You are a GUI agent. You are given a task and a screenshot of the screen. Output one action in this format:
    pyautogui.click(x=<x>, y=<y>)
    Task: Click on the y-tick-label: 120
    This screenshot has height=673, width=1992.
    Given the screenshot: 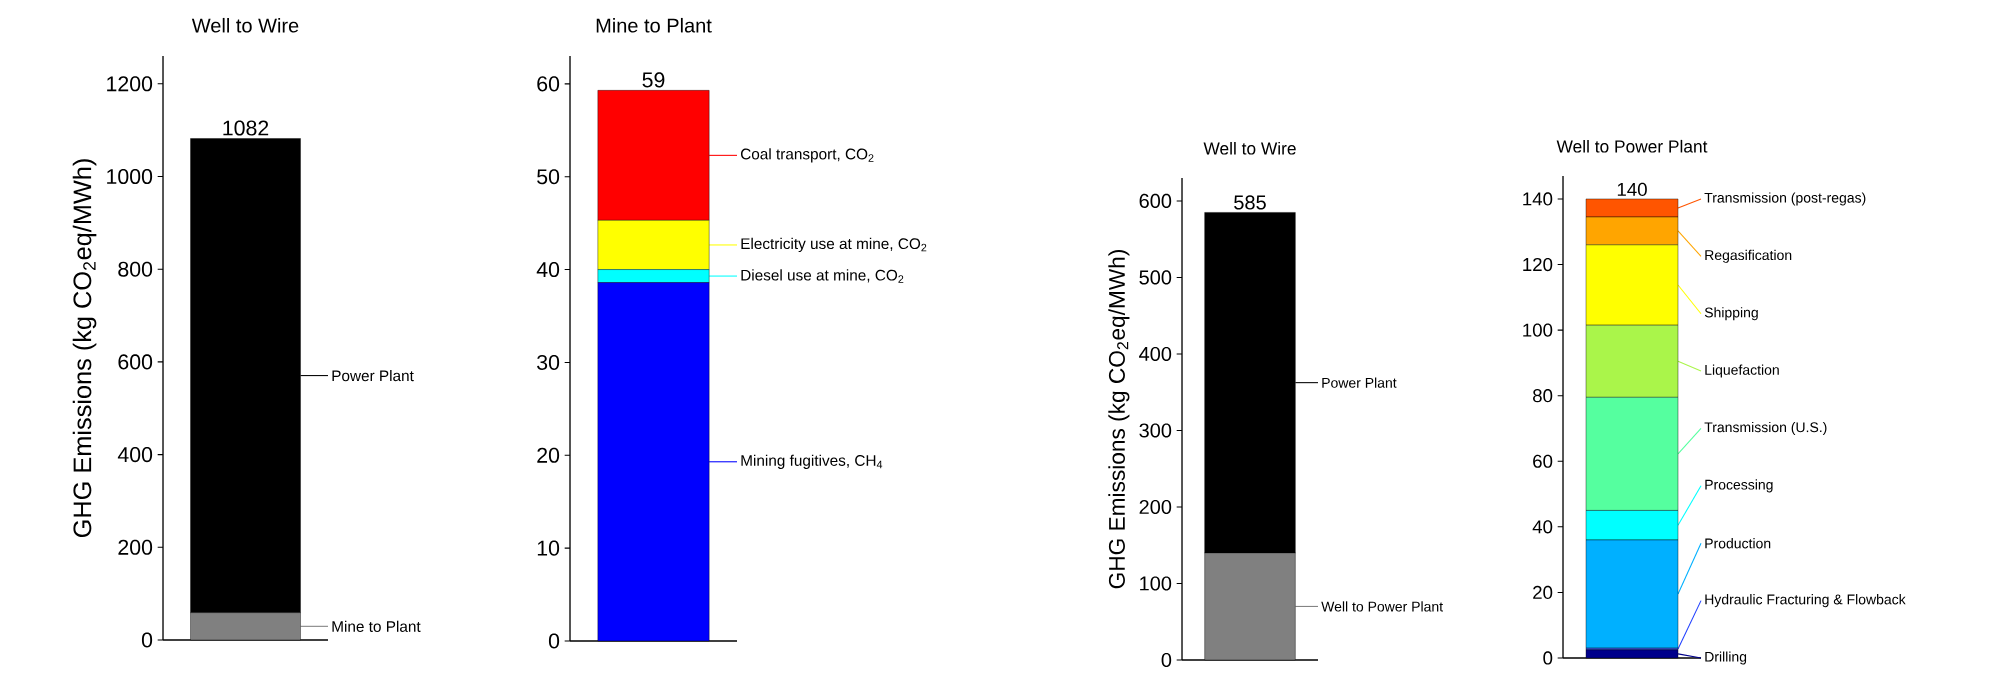 What is the action you would take?
    pyautogui.click(x=1538, y=264)
    